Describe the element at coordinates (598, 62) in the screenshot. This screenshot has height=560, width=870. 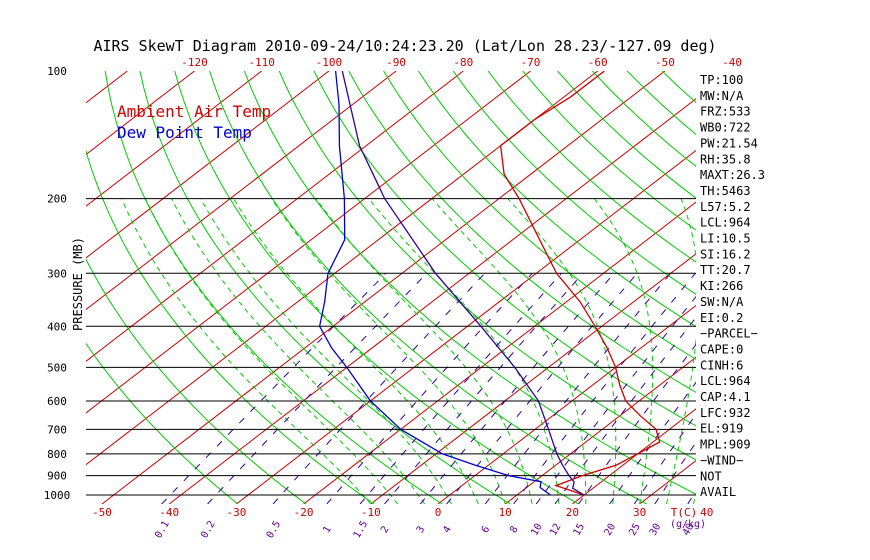
I see `top-temperature-tick-label: -60` at that location.